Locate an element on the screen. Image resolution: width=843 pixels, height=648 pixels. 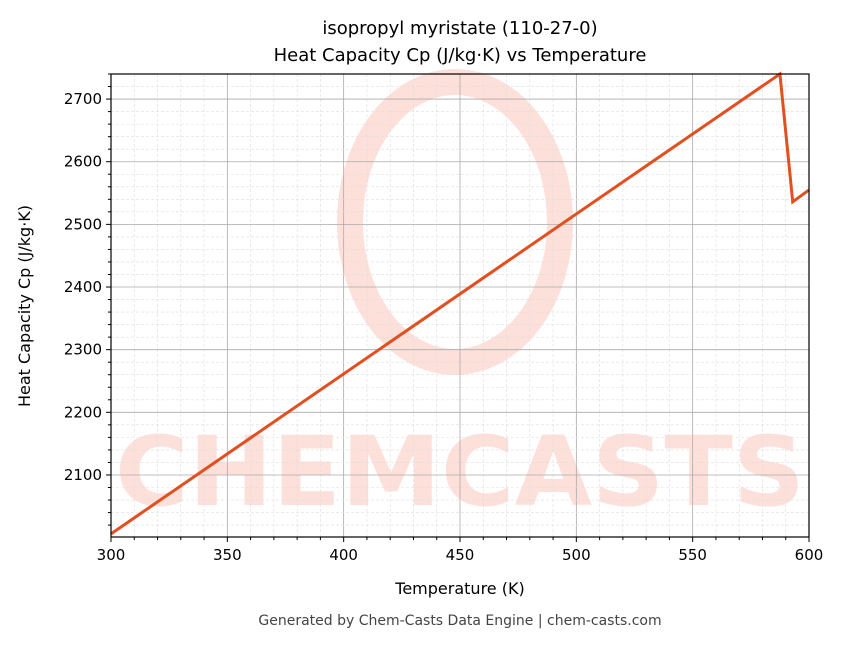
x-tick-label: 300 is located at coordinates (111, 555).